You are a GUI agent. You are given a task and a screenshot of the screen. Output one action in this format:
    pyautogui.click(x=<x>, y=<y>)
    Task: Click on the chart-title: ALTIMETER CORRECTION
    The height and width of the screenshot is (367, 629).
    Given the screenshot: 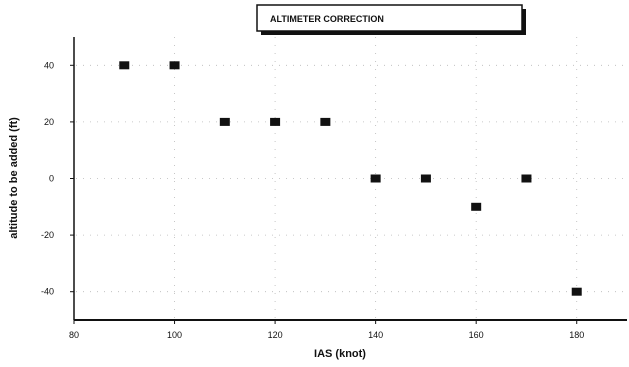 What is the action you would take?
    pyautogui.click(x=327, y=19)
    